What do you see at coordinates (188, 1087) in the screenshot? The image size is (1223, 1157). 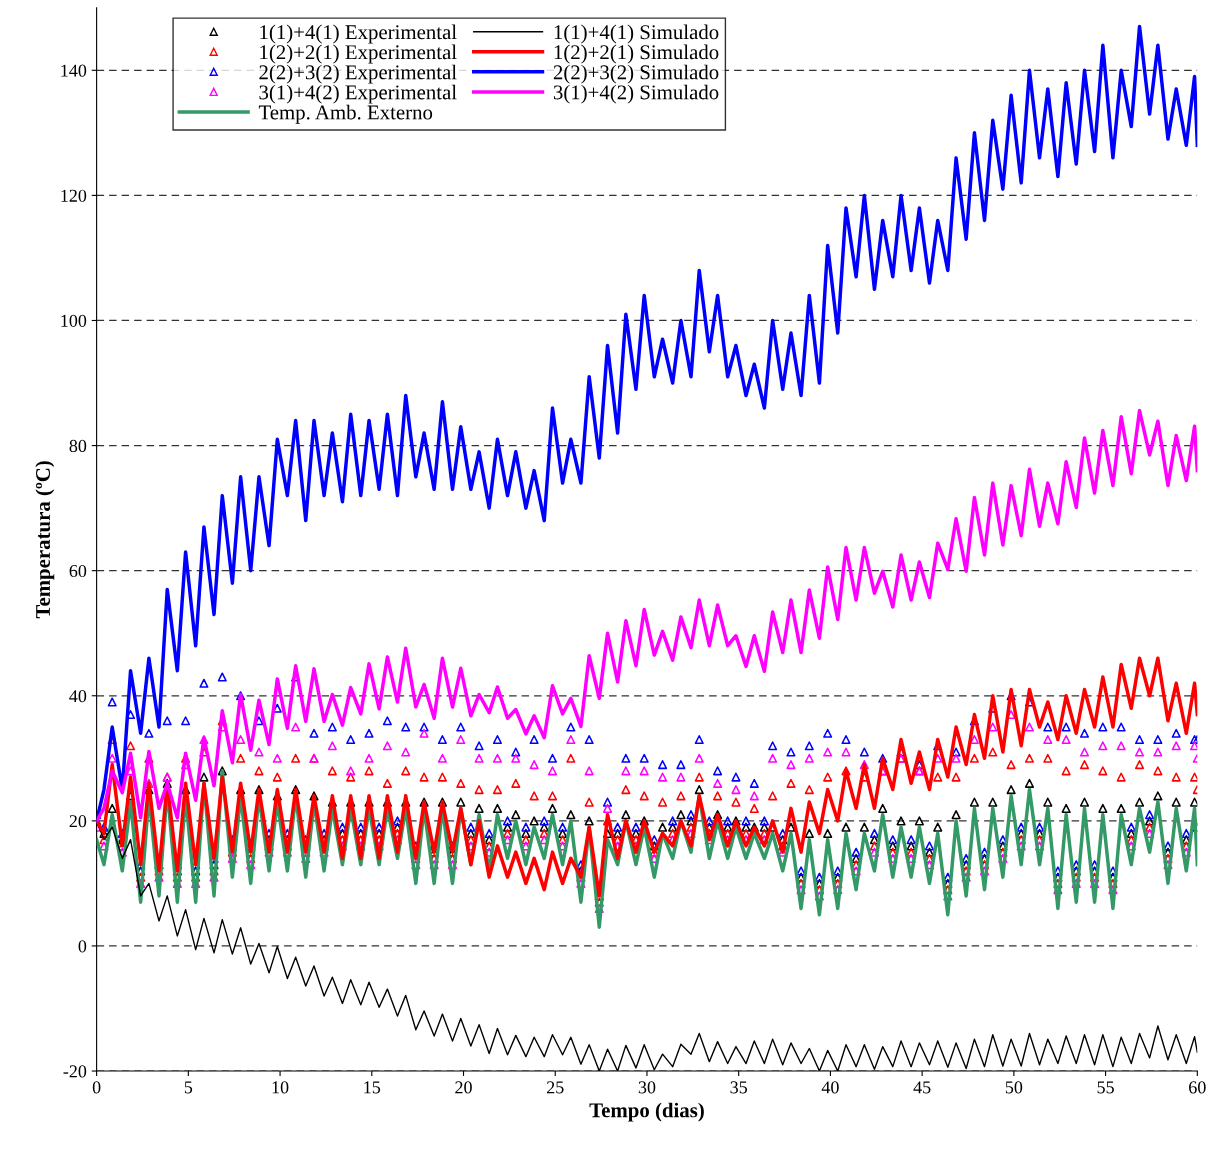 I see `x-tick-label: 5` at bounding box center [188, 1087].